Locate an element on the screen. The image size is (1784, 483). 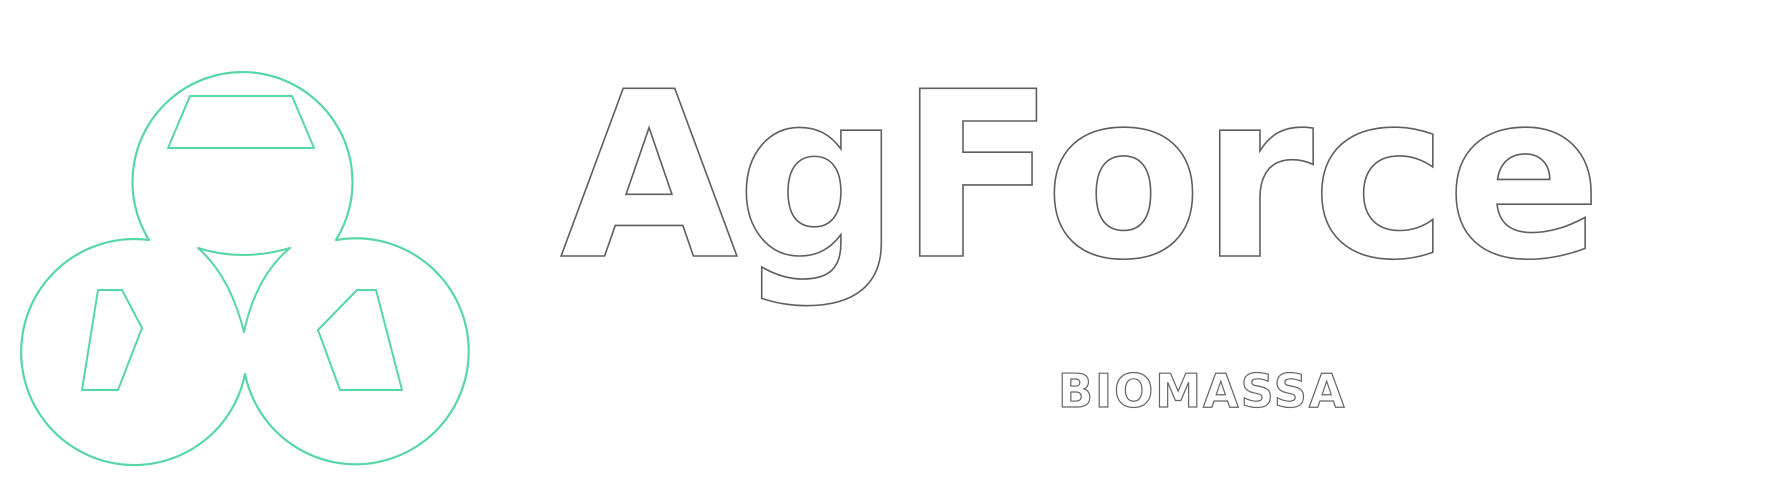
brand-tagline-text: BIOMASSA is located at coordinates (1202, 391).